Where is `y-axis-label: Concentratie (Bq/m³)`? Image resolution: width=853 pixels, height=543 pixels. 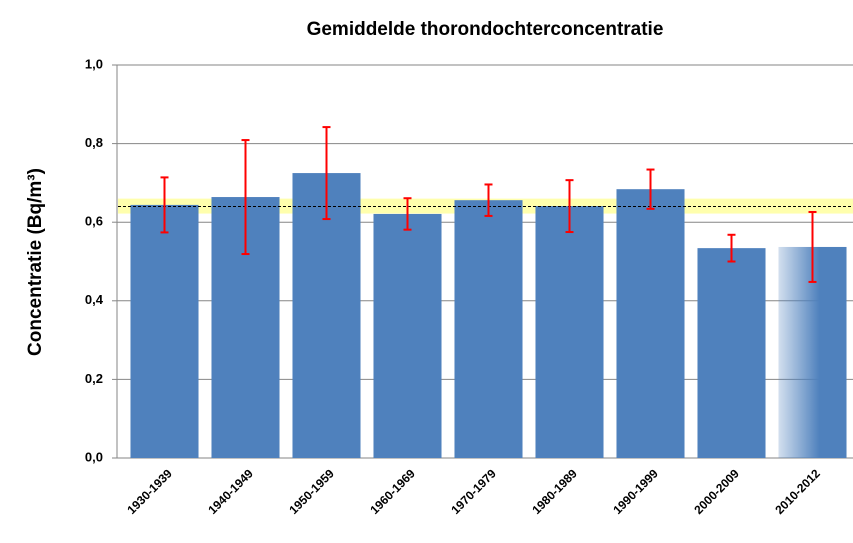
y-axis-label: Concentratie (Bq/m³) is located at coordinates (35, 262).